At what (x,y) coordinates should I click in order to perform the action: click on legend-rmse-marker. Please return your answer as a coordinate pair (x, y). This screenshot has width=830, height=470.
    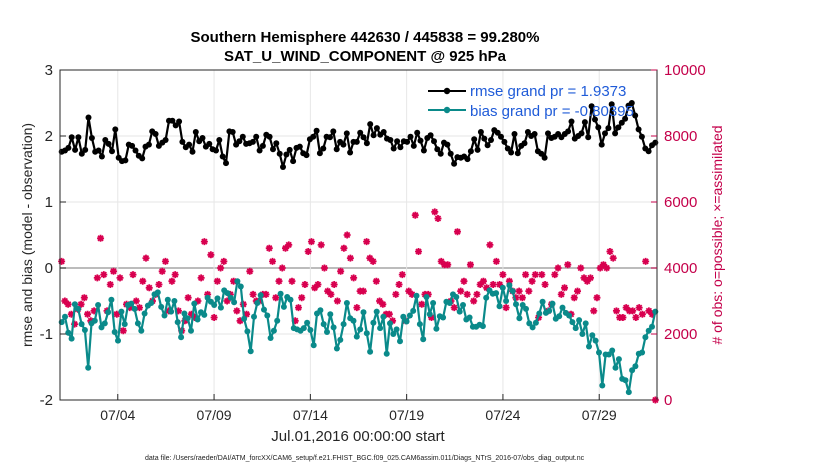
    Looking at the image, I should click on (447, 91).